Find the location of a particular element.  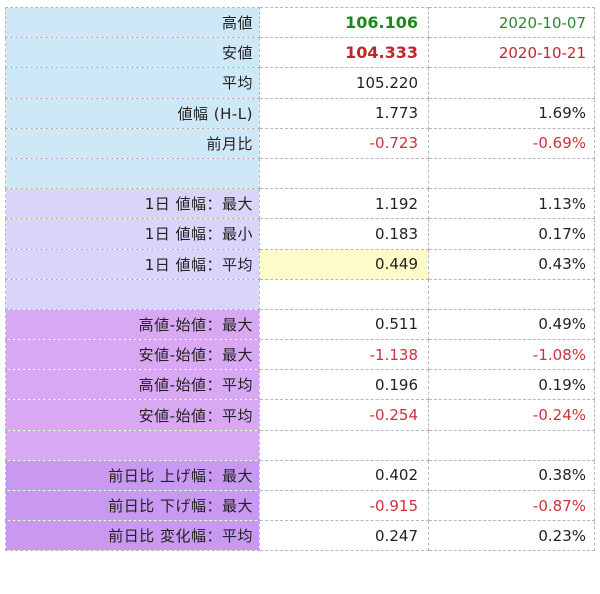

value-cell: -1.138 is located at coordinates (344, 355).